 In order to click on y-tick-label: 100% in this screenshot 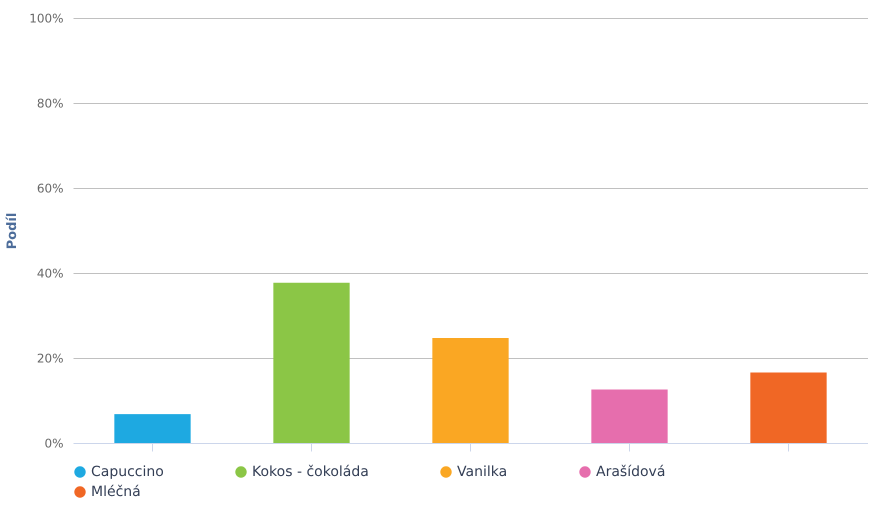, I will do `click(46, 19)`.